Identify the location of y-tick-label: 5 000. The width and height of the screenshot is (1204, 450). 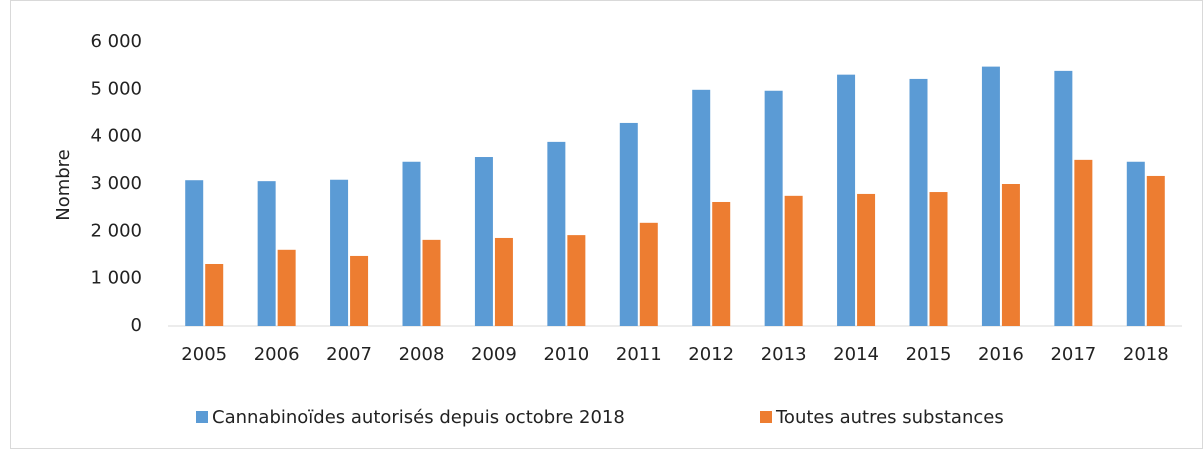
(116, 88).